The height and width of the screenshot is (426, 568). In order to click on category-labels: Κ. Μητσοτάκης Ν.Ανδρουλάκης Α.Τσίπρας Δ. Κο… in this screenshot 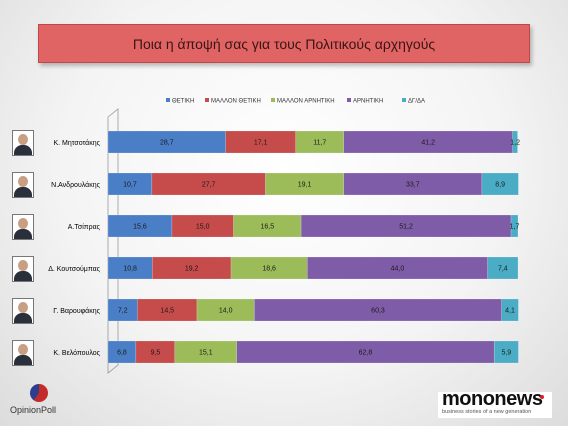, I will do `click(74, 248)`.